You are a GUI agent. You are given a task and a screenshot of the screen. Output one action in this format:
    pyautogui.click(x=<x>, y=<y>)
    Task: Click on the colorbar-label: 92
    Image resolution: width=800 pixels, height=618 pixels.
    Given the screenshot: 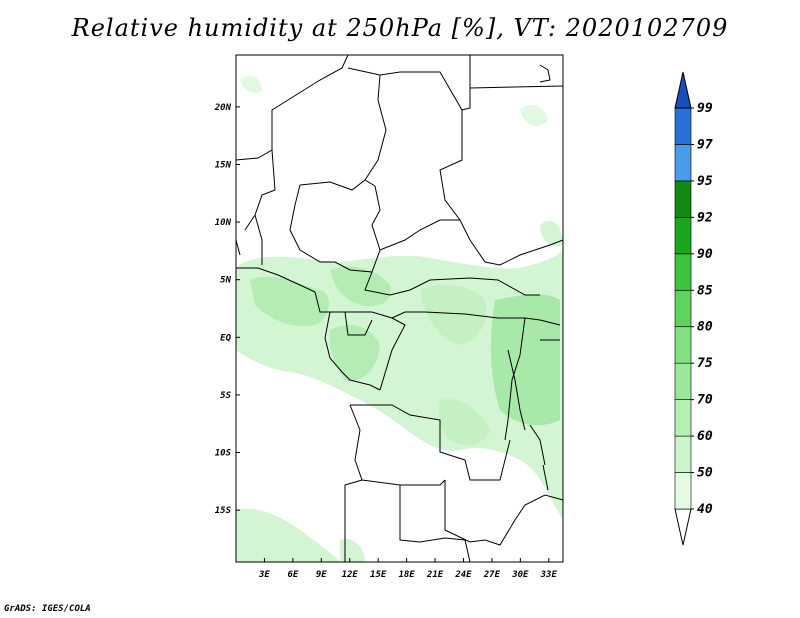 What is the action you would take?
    pyautogui.click(x=705, y=217)
    